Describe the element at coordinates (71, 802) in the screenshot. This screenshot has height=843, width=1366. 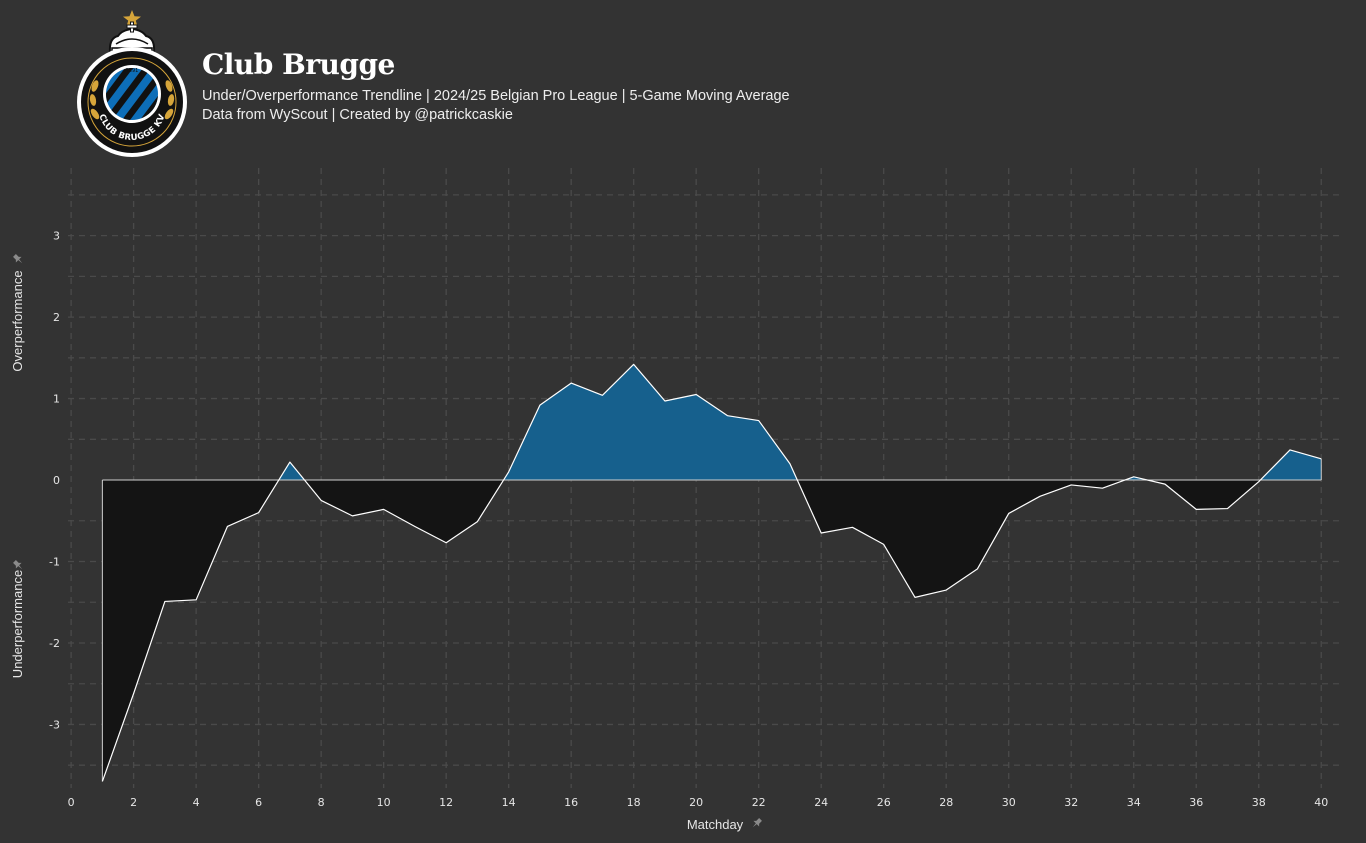
I see `x-tick-label: 0` at that location.